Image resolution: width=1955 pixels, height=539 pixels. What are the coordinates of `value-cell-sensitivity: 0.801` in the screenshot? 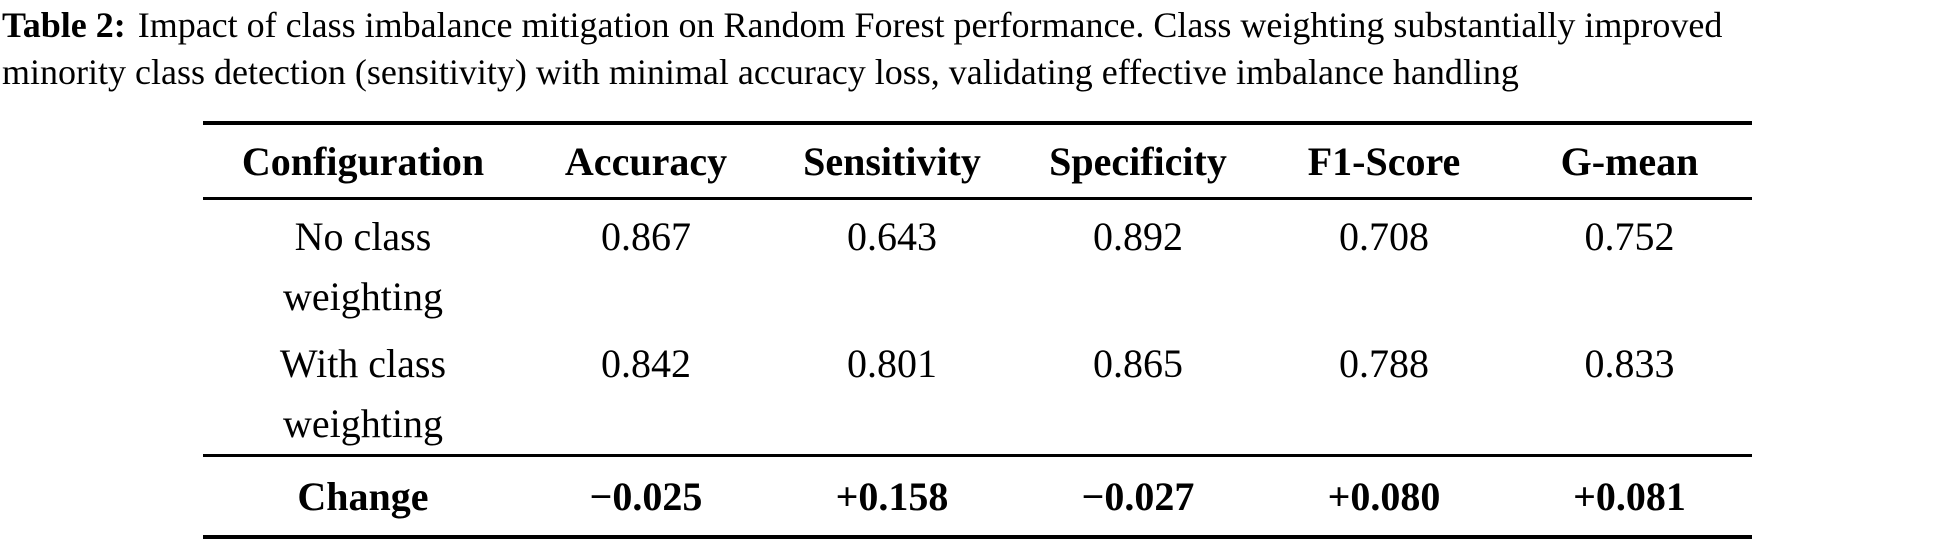 It's located at (892, 363).